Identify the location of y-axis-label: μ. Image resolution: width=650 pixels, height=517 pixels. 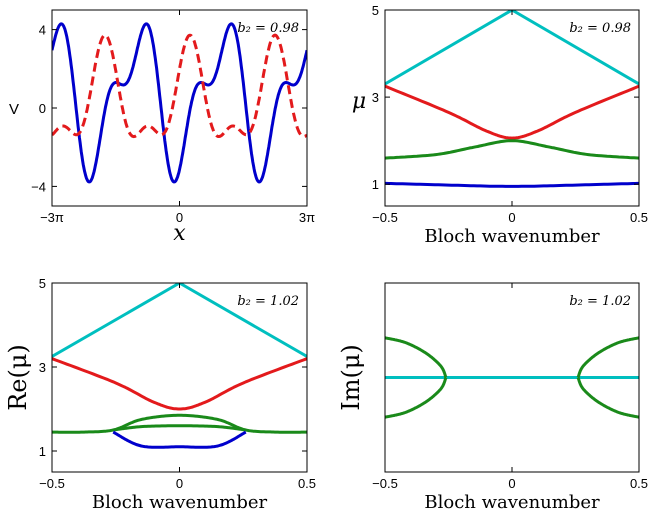
(359, 101).